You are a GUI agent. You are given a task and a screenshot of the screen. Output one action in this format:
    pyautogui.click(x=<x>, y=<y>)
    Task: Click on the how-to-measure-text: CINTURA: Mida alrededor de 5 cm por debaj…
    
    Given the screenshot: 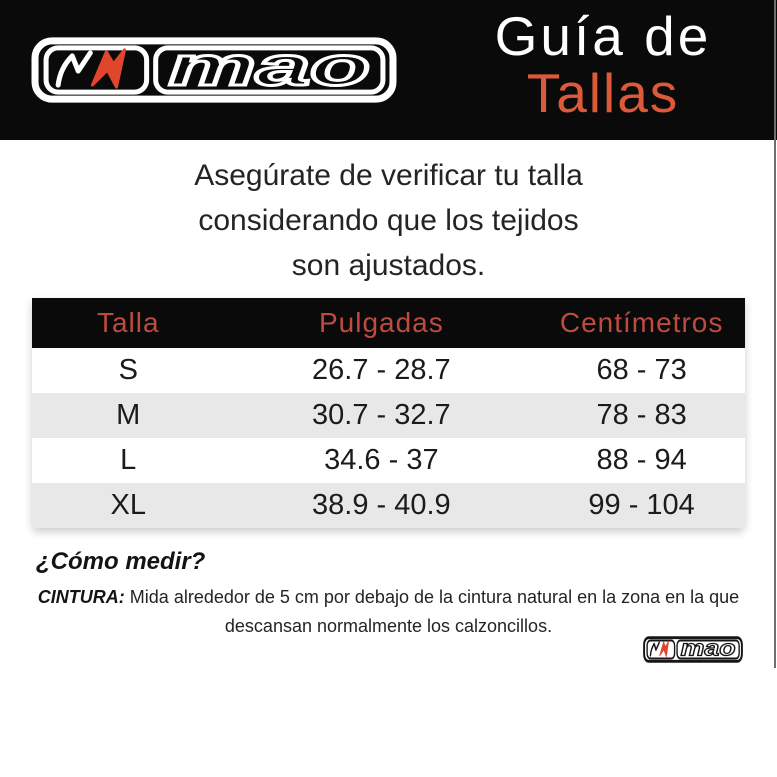 What is the action you would take?
    pyautogui.click(x=388, y=612)
    